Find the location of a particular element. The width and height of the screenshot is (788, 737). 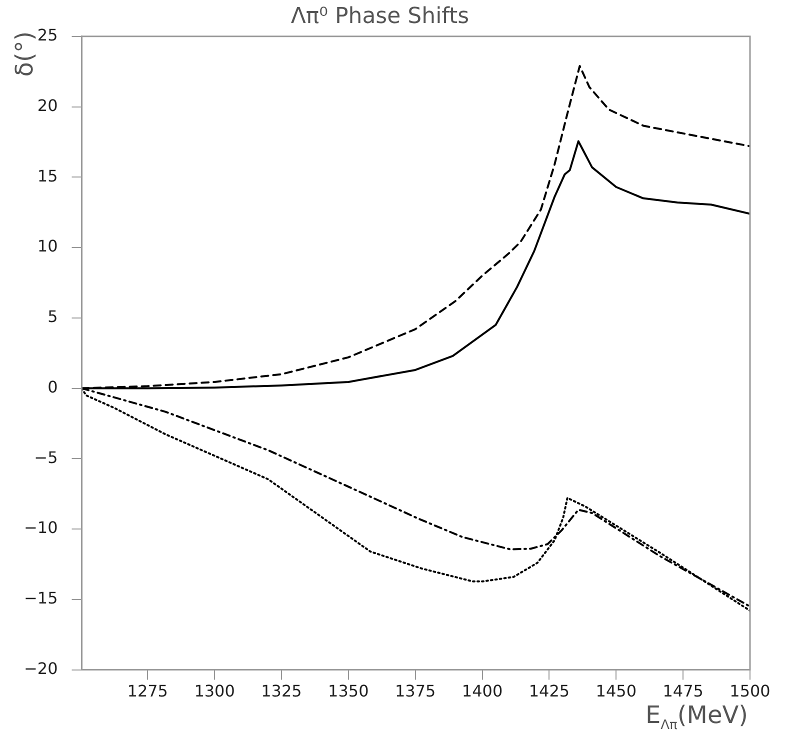

y-tick-label: −5 is located at coordinates (46, 457).